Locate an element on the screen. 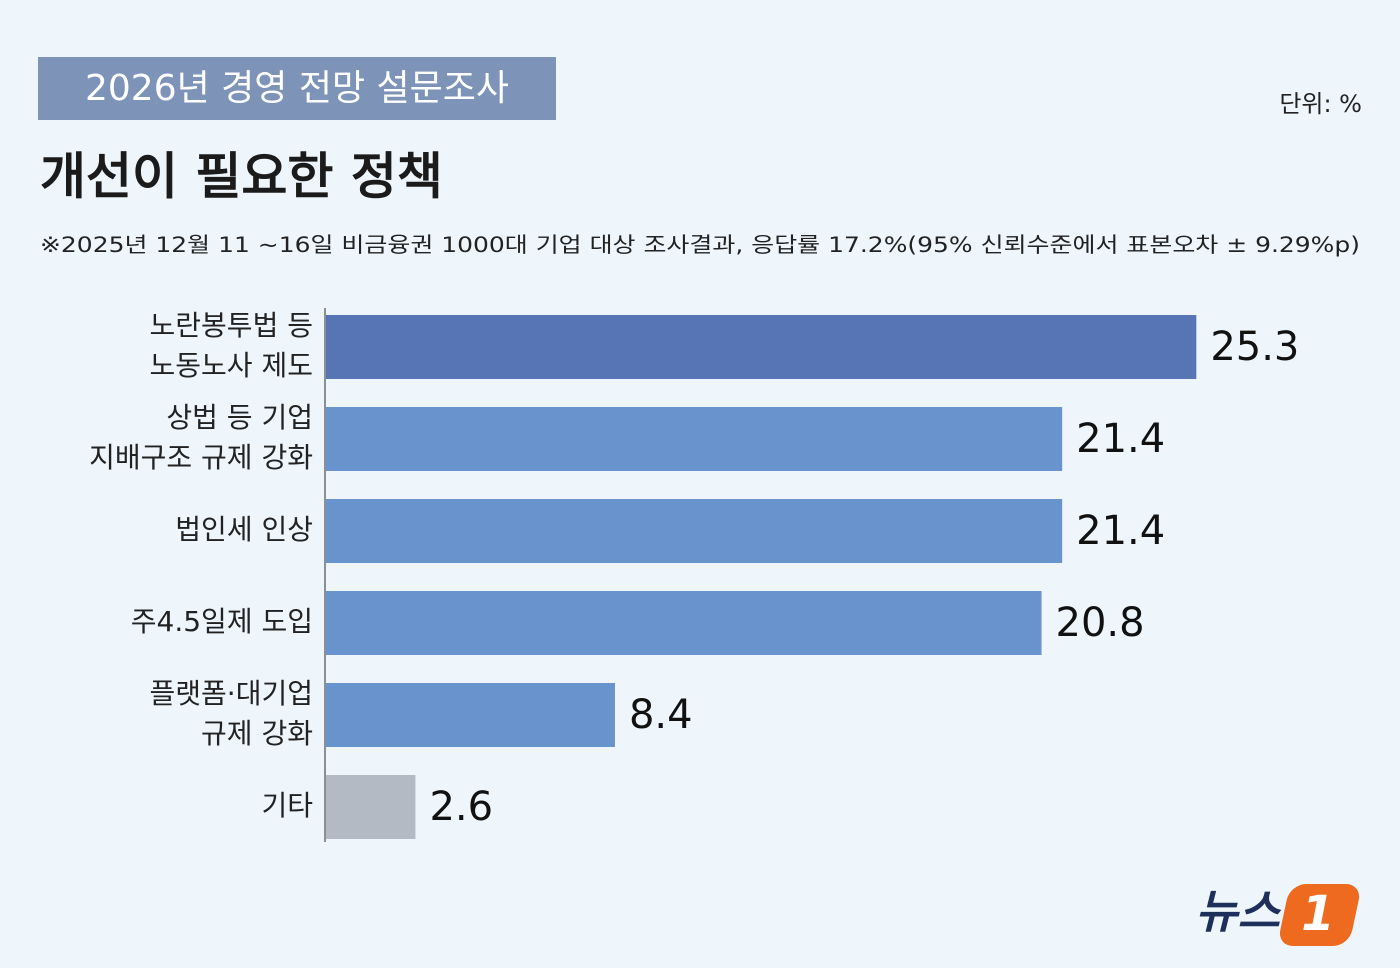 This screenshot has height=968, width=1400. category-label: 기타 is located at coordinates (287, 805).